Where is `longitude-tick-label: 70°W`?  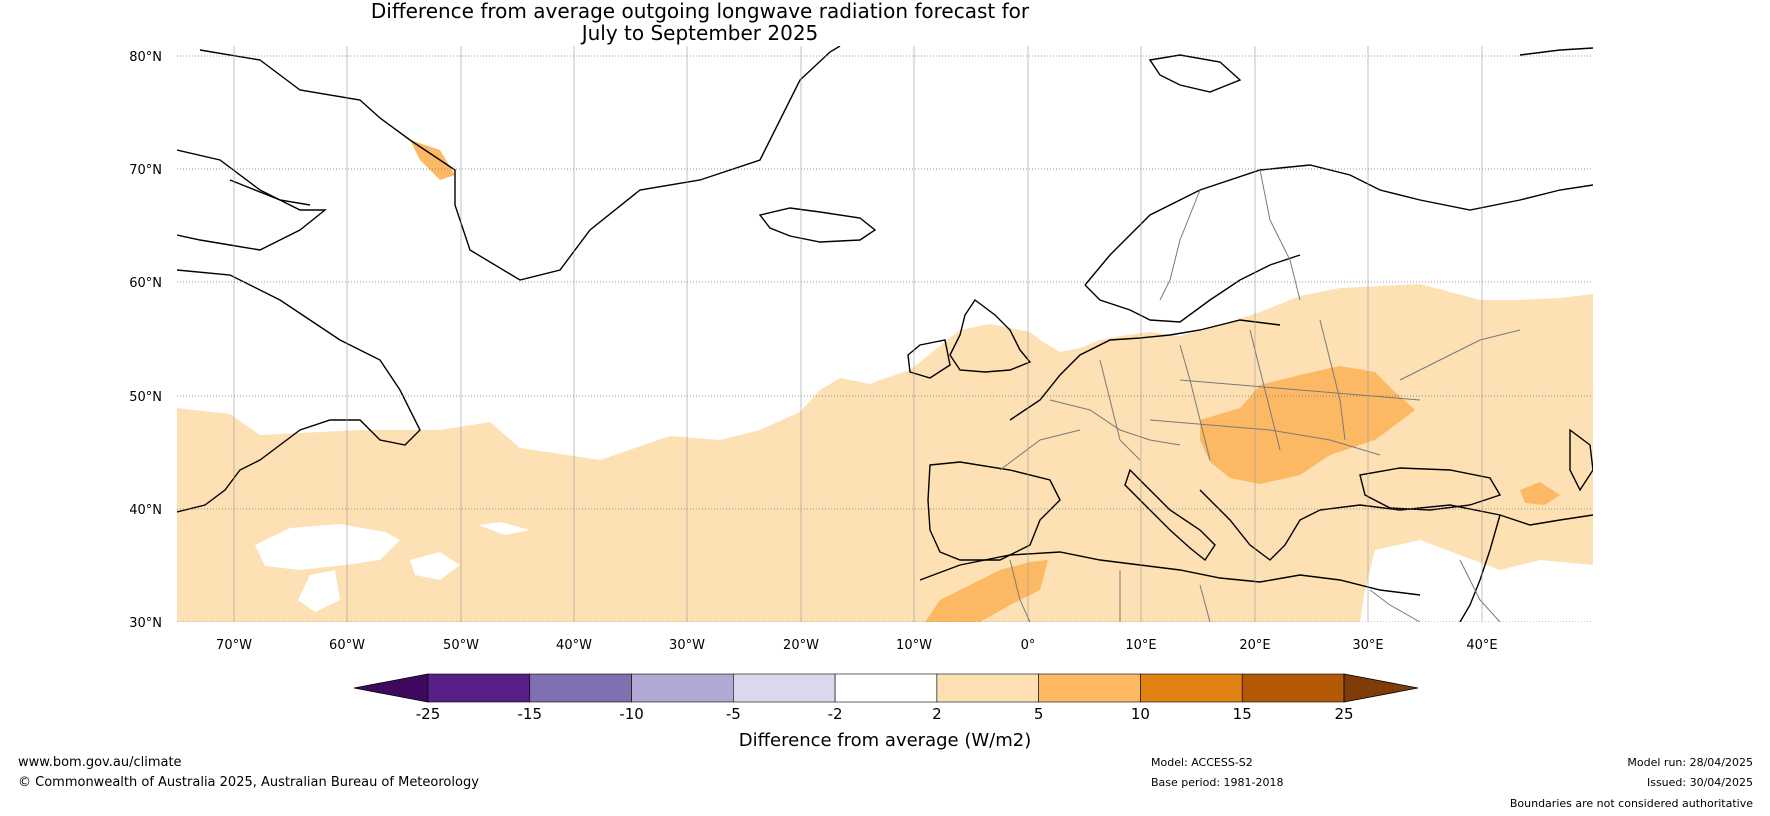
longitude-tick-label: 70°W is located at coordinates (234, 645).